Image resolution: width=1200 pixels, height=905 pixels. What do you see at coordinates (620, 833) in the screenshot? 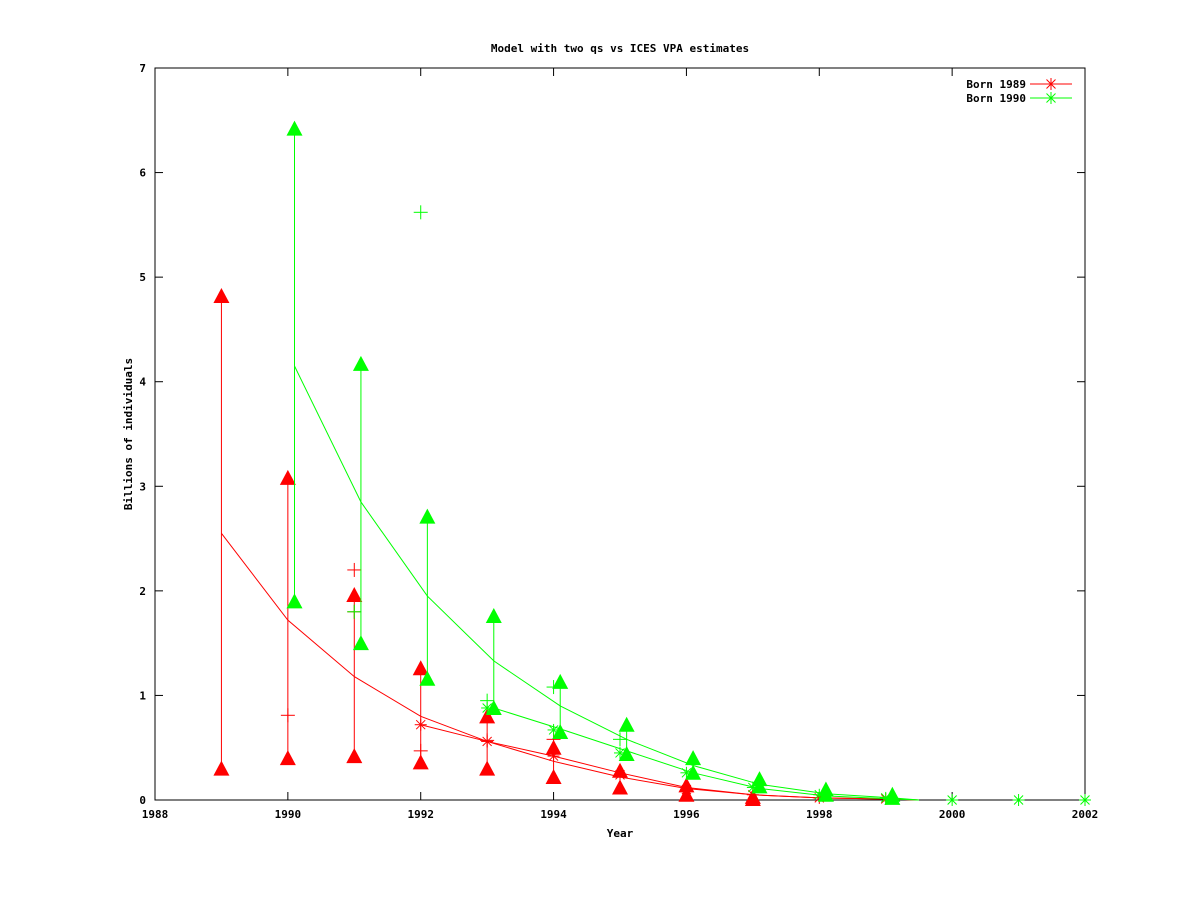
I see `x-axis-label: Year` at bounding box center [620, 833].